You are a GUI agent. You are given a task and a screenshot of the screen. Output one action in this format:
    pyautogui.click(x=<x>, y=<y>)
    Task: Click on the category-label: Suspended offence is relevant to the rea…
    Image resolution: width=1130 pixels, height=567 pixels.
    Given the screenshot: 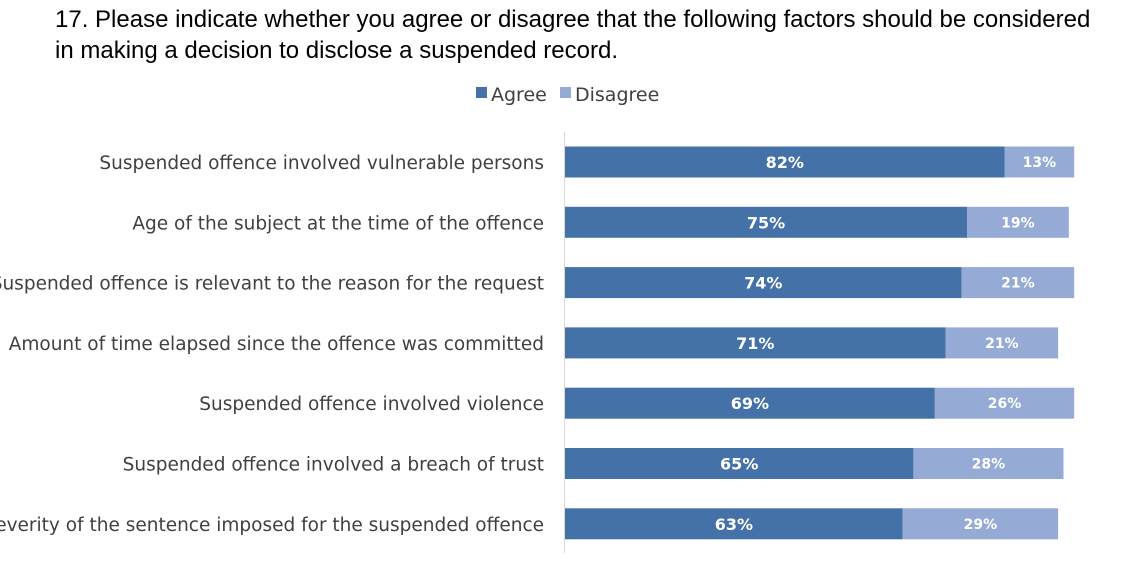 What is the action you would take?
    pyautogui.click(x=272, y=284)
    